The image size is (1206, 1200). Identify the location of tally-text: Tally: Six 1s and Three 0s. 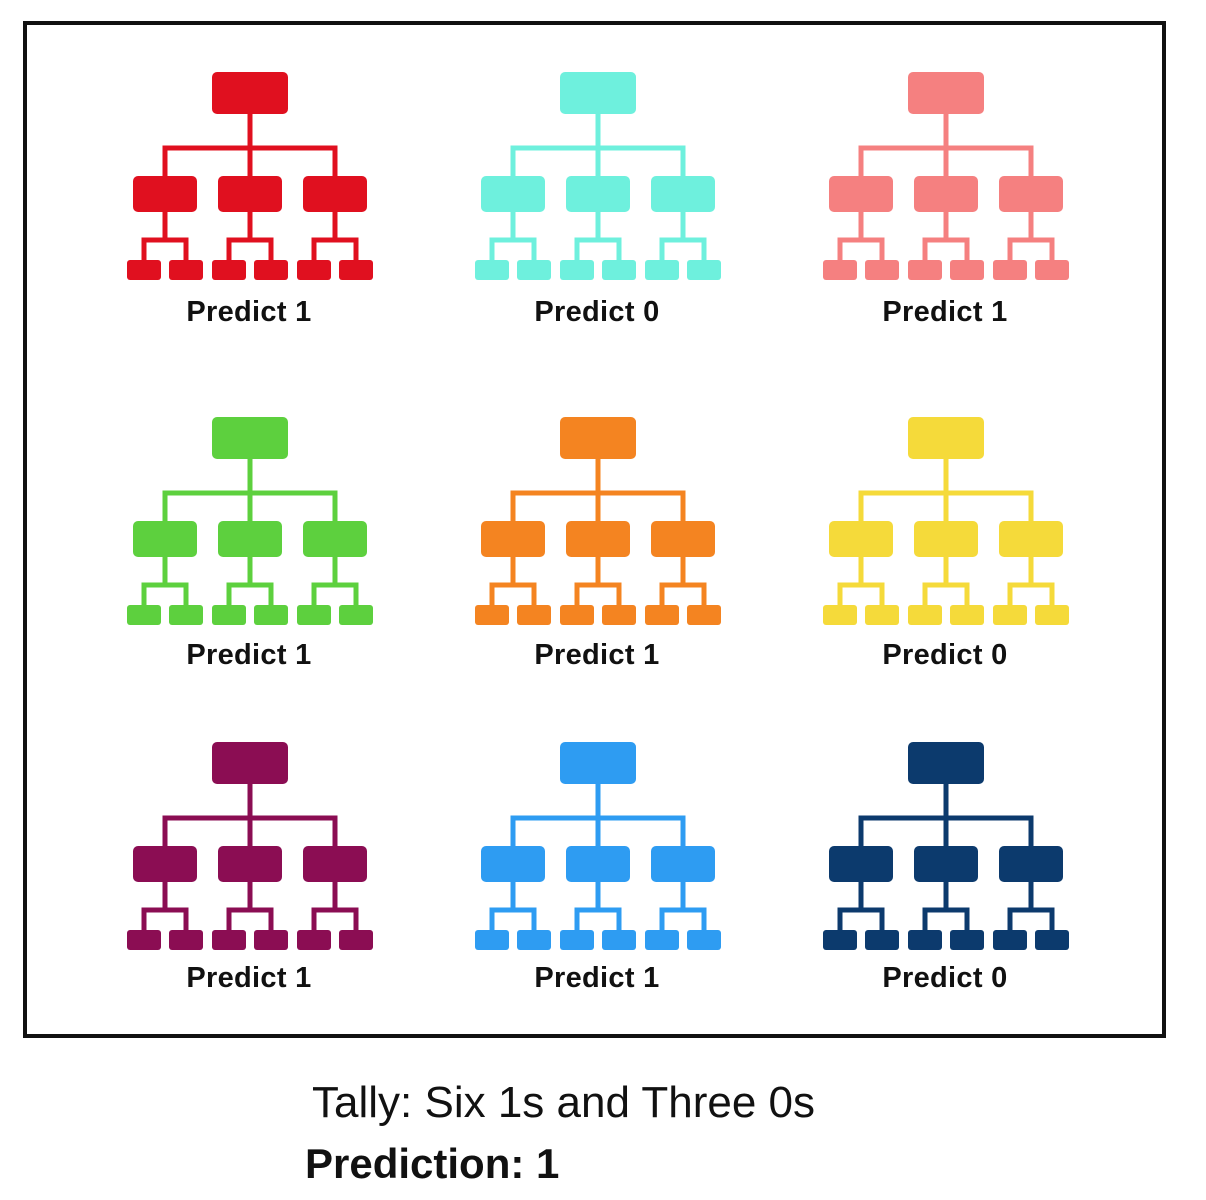
(563, 1102).